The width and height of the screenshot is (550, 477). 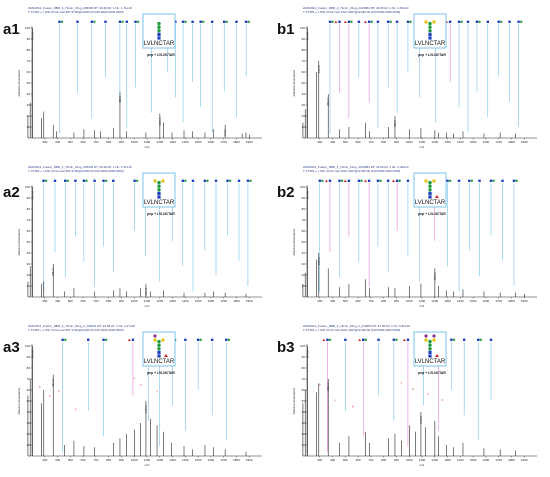 What do you see at coordinates (223, 460) in the screenshot?
I see `x-tick-label: 1700` at bounding box center [223, 460].